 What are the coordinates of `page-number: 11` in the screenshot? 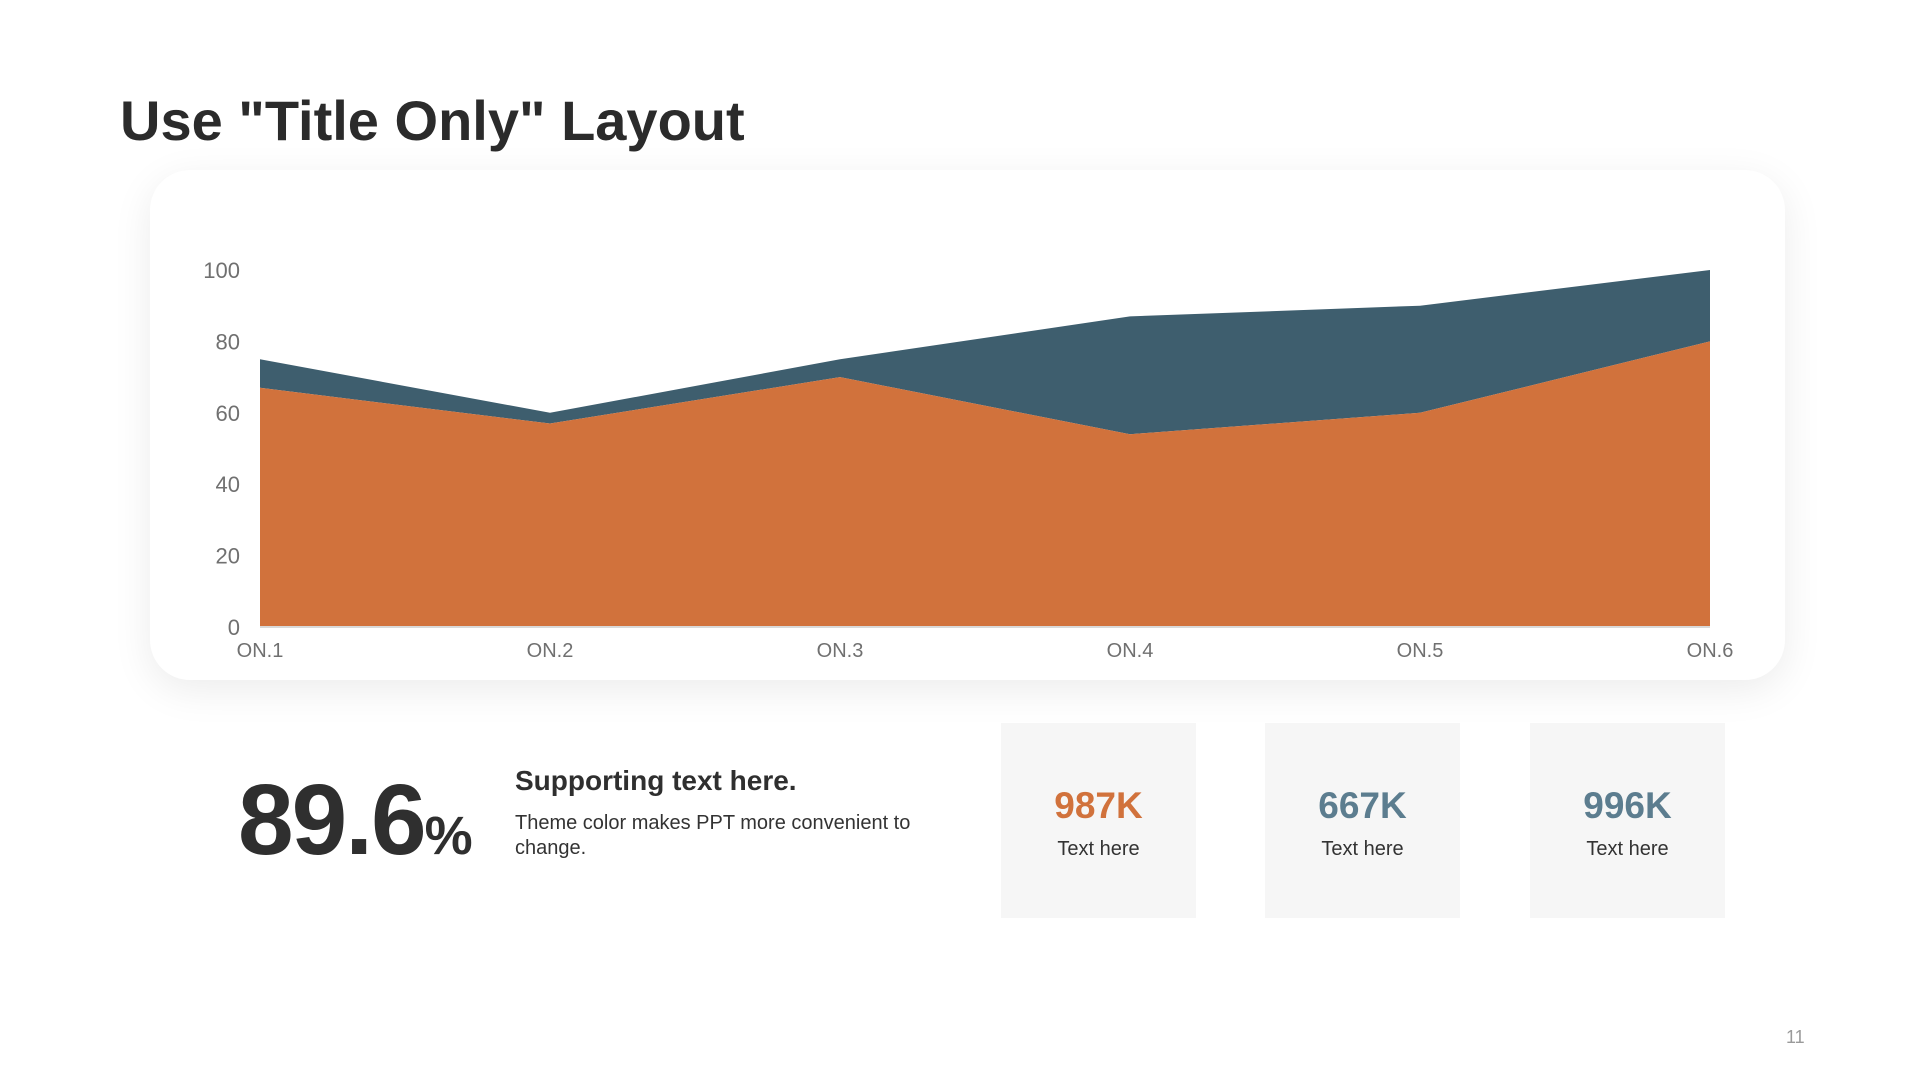 It's located at (1795, 1037).